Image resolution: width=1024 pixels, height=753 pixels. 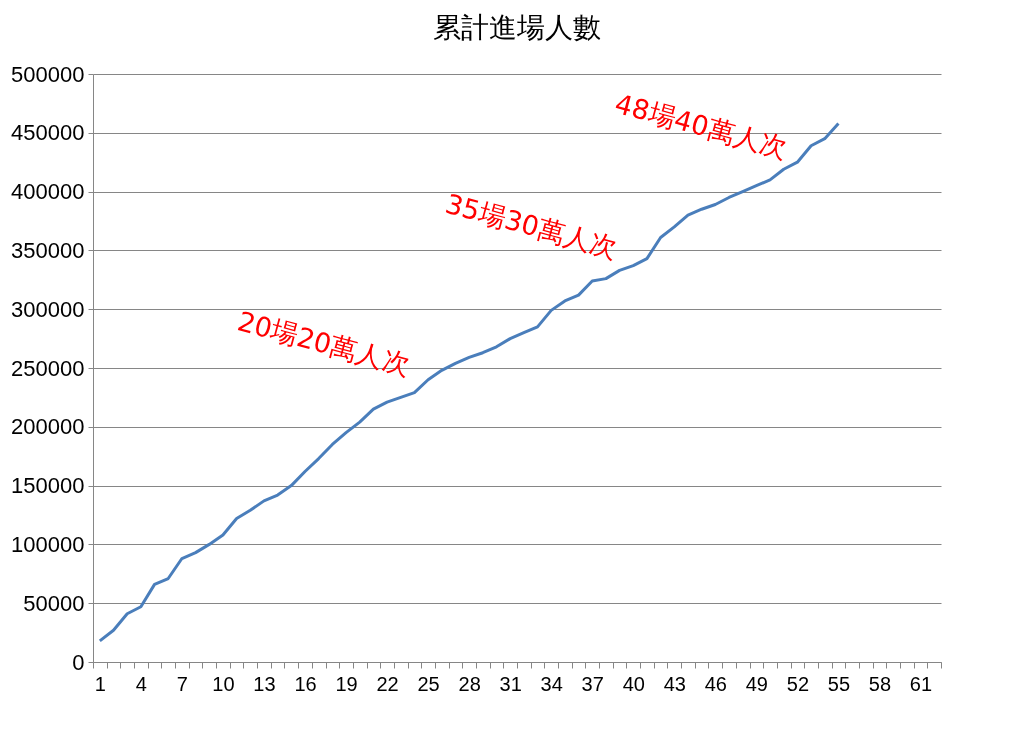 What do you see at coordinates (48, 309) in the screenshot?
I see `y-tick-label: 300000` at bounding box center [48, 309].